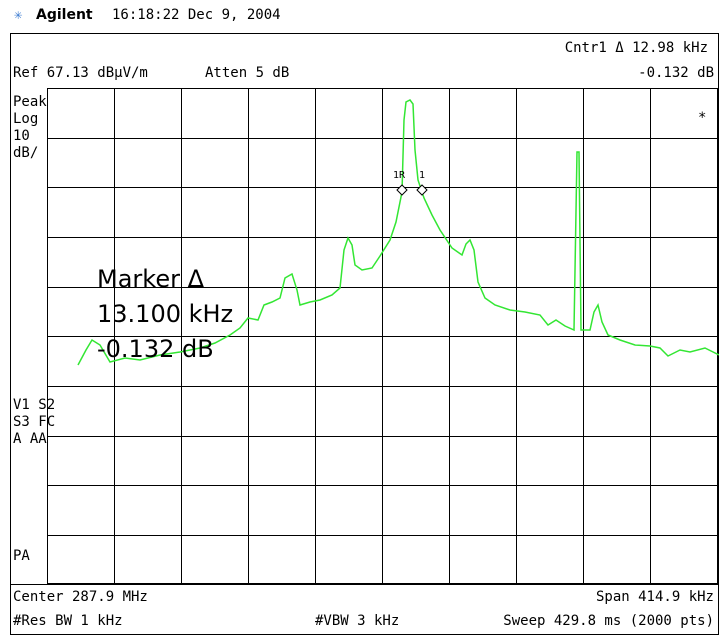 The height and width of the screenshot is (635, 719). Describe the element at coordinates (702, 118) in the screenshot. I see `flag: *` at that location.